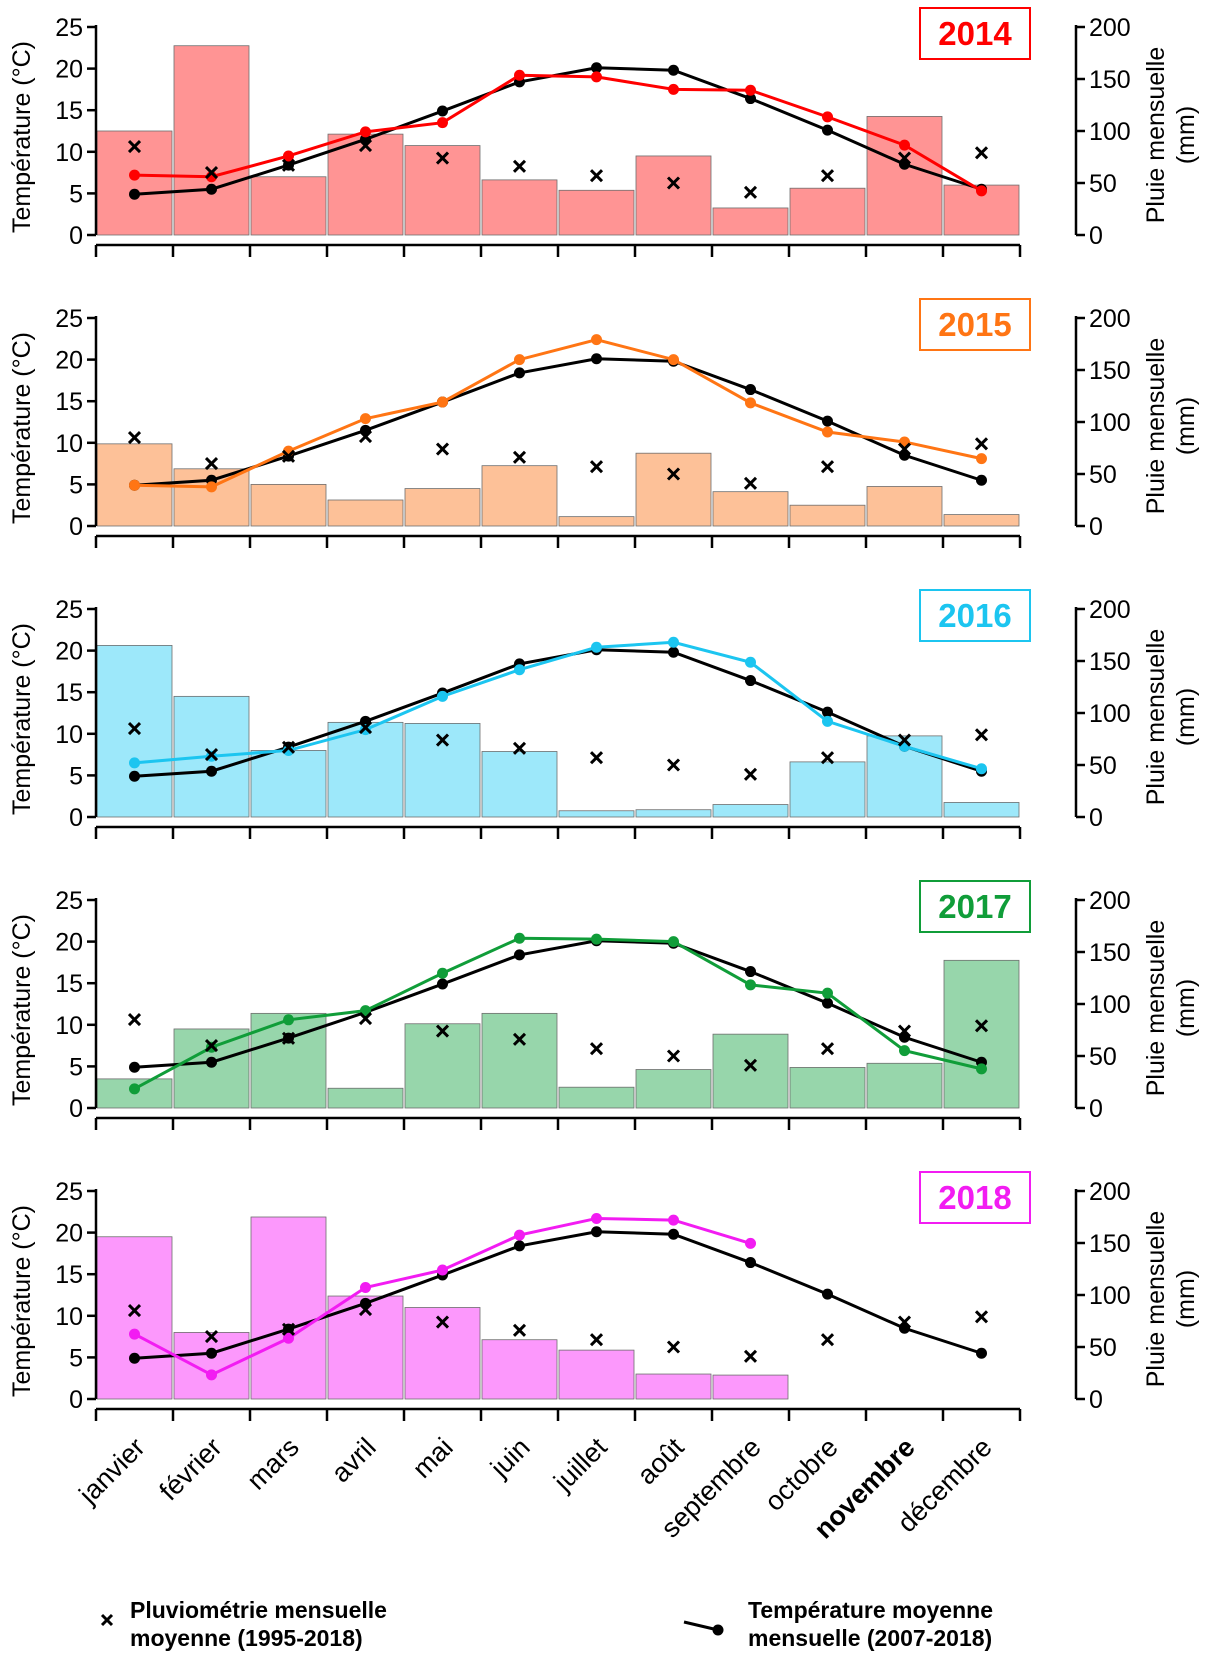  I want to click on year-box-2018, so click(975, 1197).